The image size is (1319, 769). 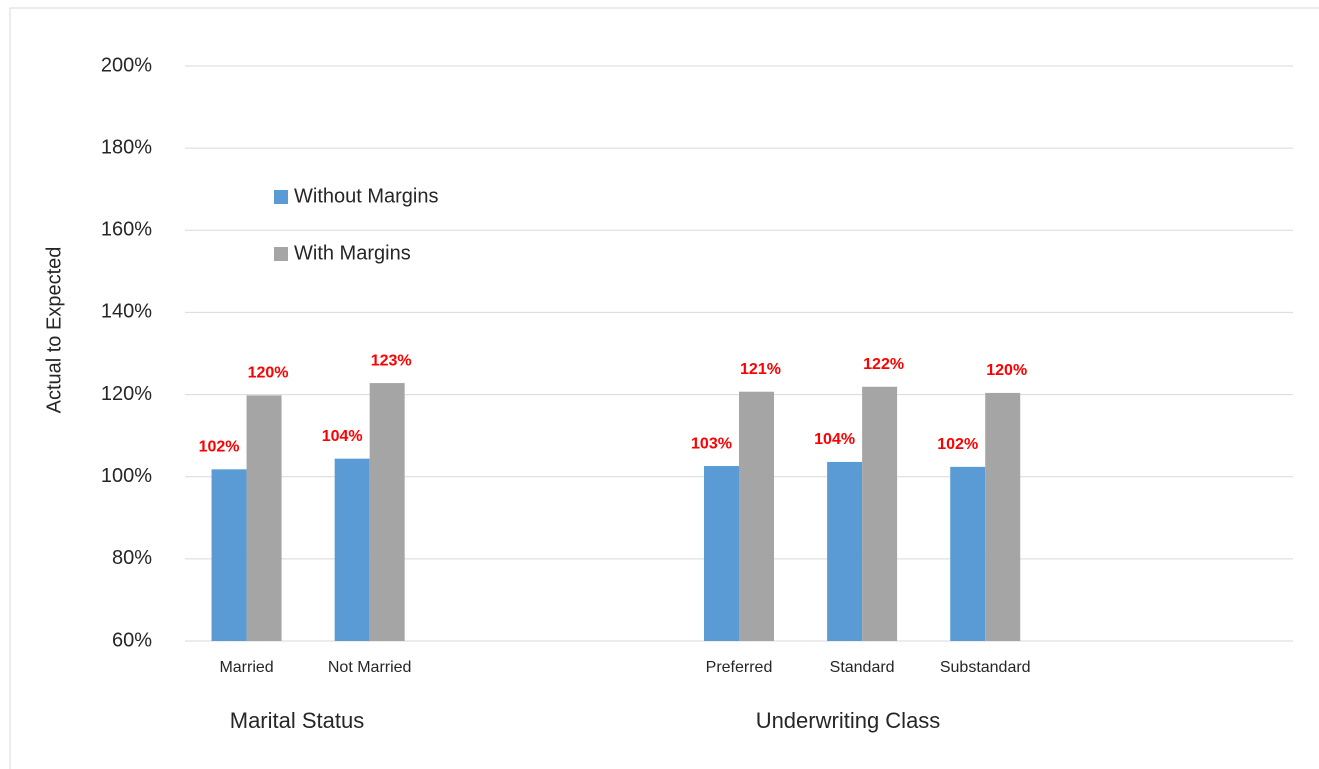 What do you see at coordinates (883, 364) in the screenshot?
I see `value-label: 122%` at bounding box center [883, 364].